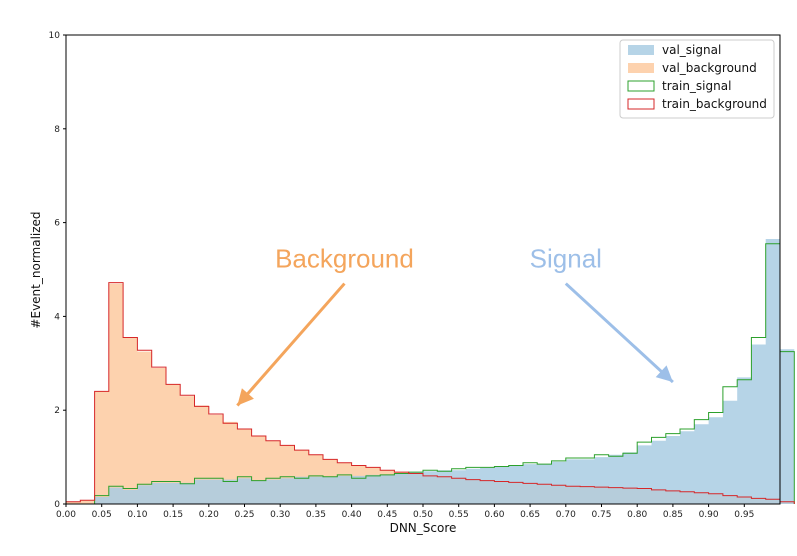 Image resolution: width=797 pixels, height=556 pixels. I want to click on legend-label-val-background: val_background, so click(709, 68).